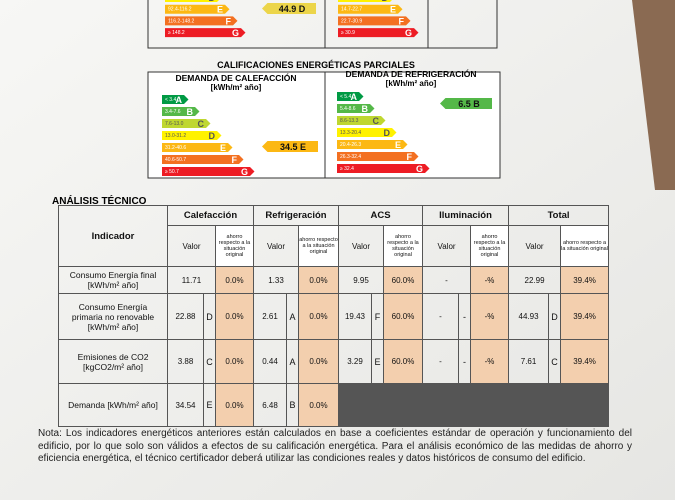 The width and height of the screenshot is (675, 500). What do you see at coordinates (292, 9) in the screenshot?
I see `rating-label: 44.9 D` at bounding box center [292, 9].